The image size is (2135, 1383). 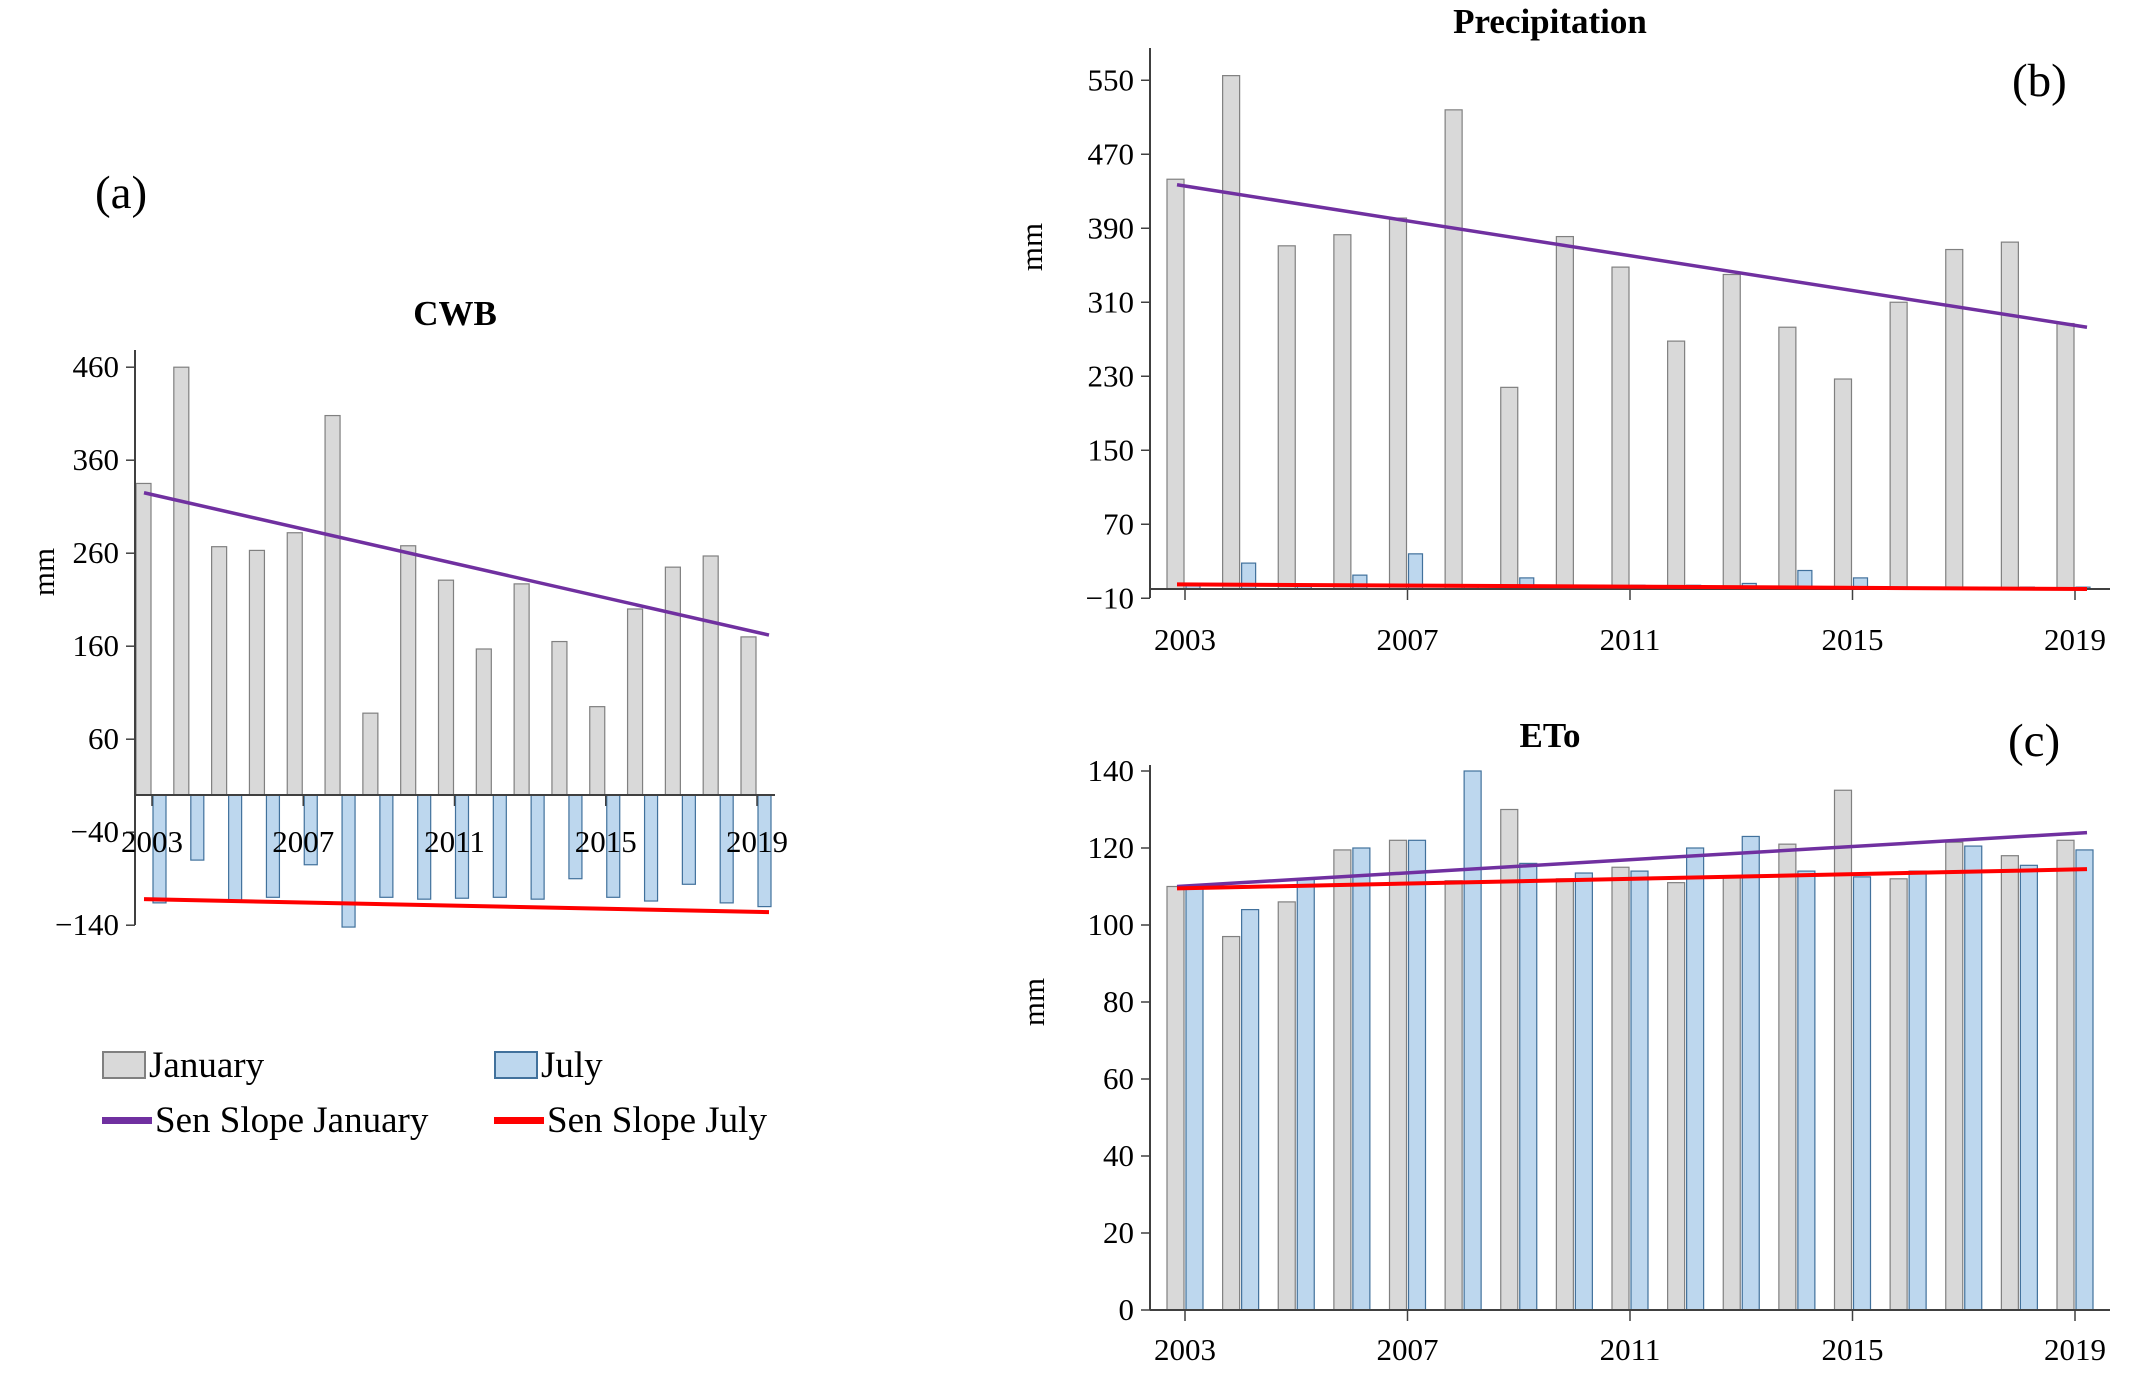 What do you see at coordinates (298, 1065) in the screenshot?
I see `legend-item-january: January` at bounding box center [298, 1065].